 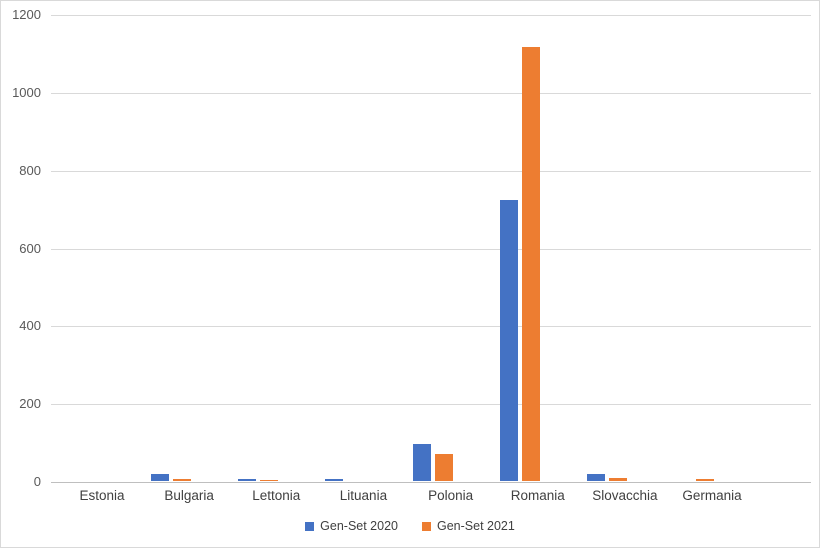 What do you see at coordinates (451, 495) in the screenshot?
I see `x-label-polonia: Polonia` at bounding box center [451, 495].